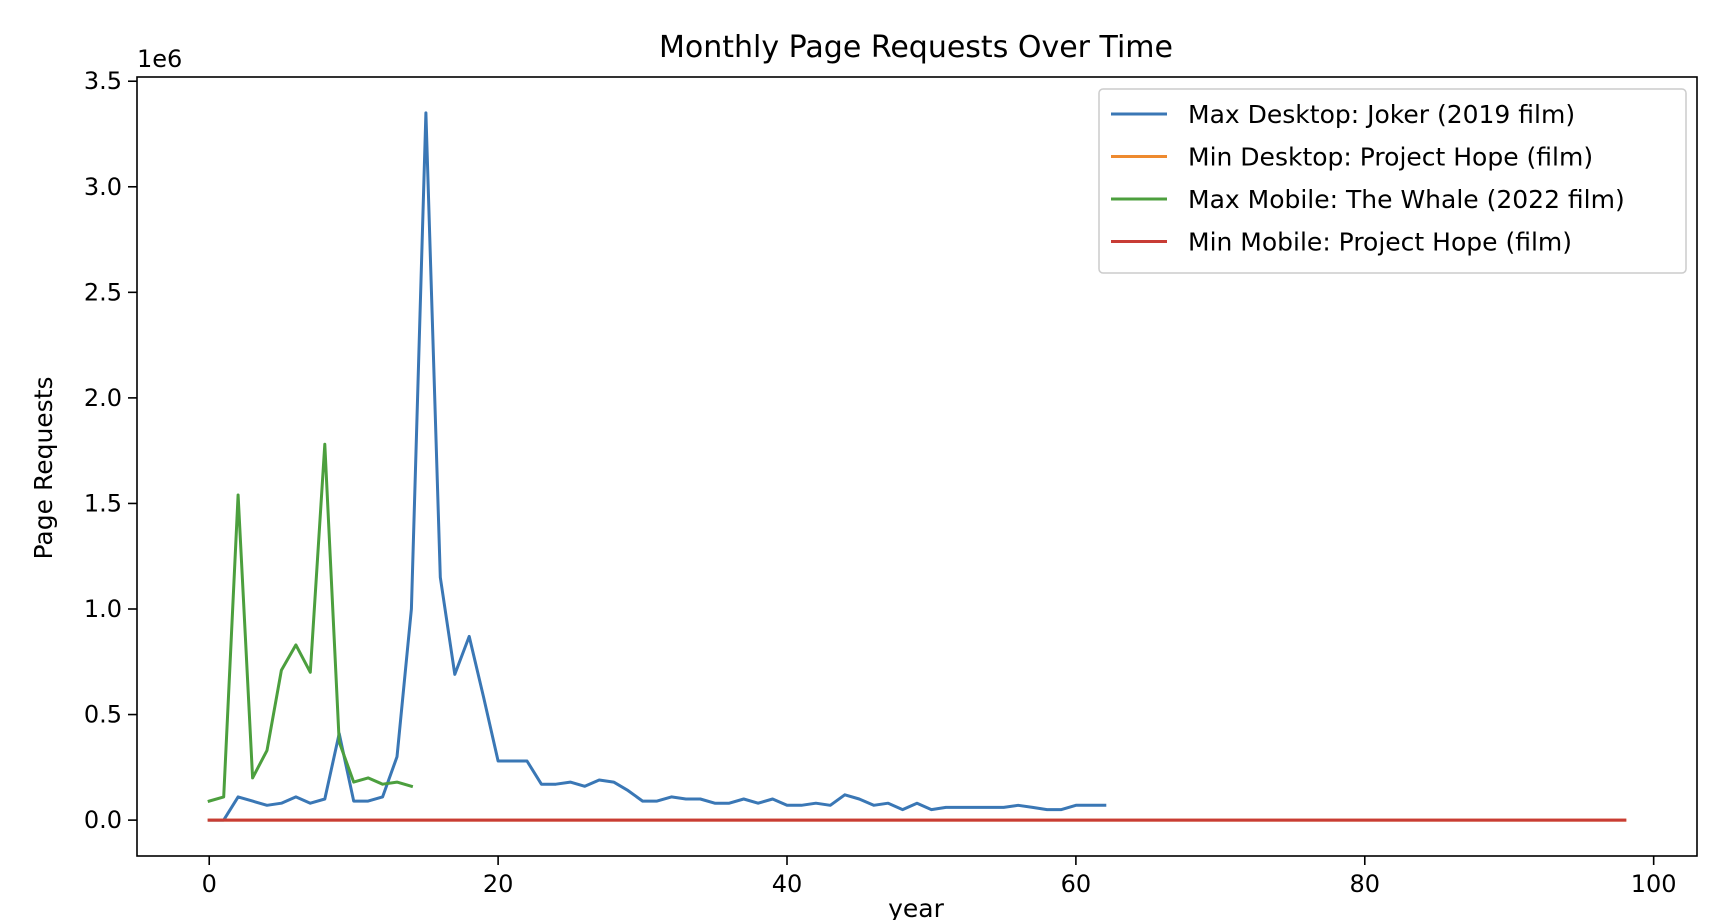 The height and width of the screenshot is (920, 1722). Describe the element at coordinates (310, 622) in the screenshot. I see `series-line-max-mobile-the-whale-2022-film` at that location.